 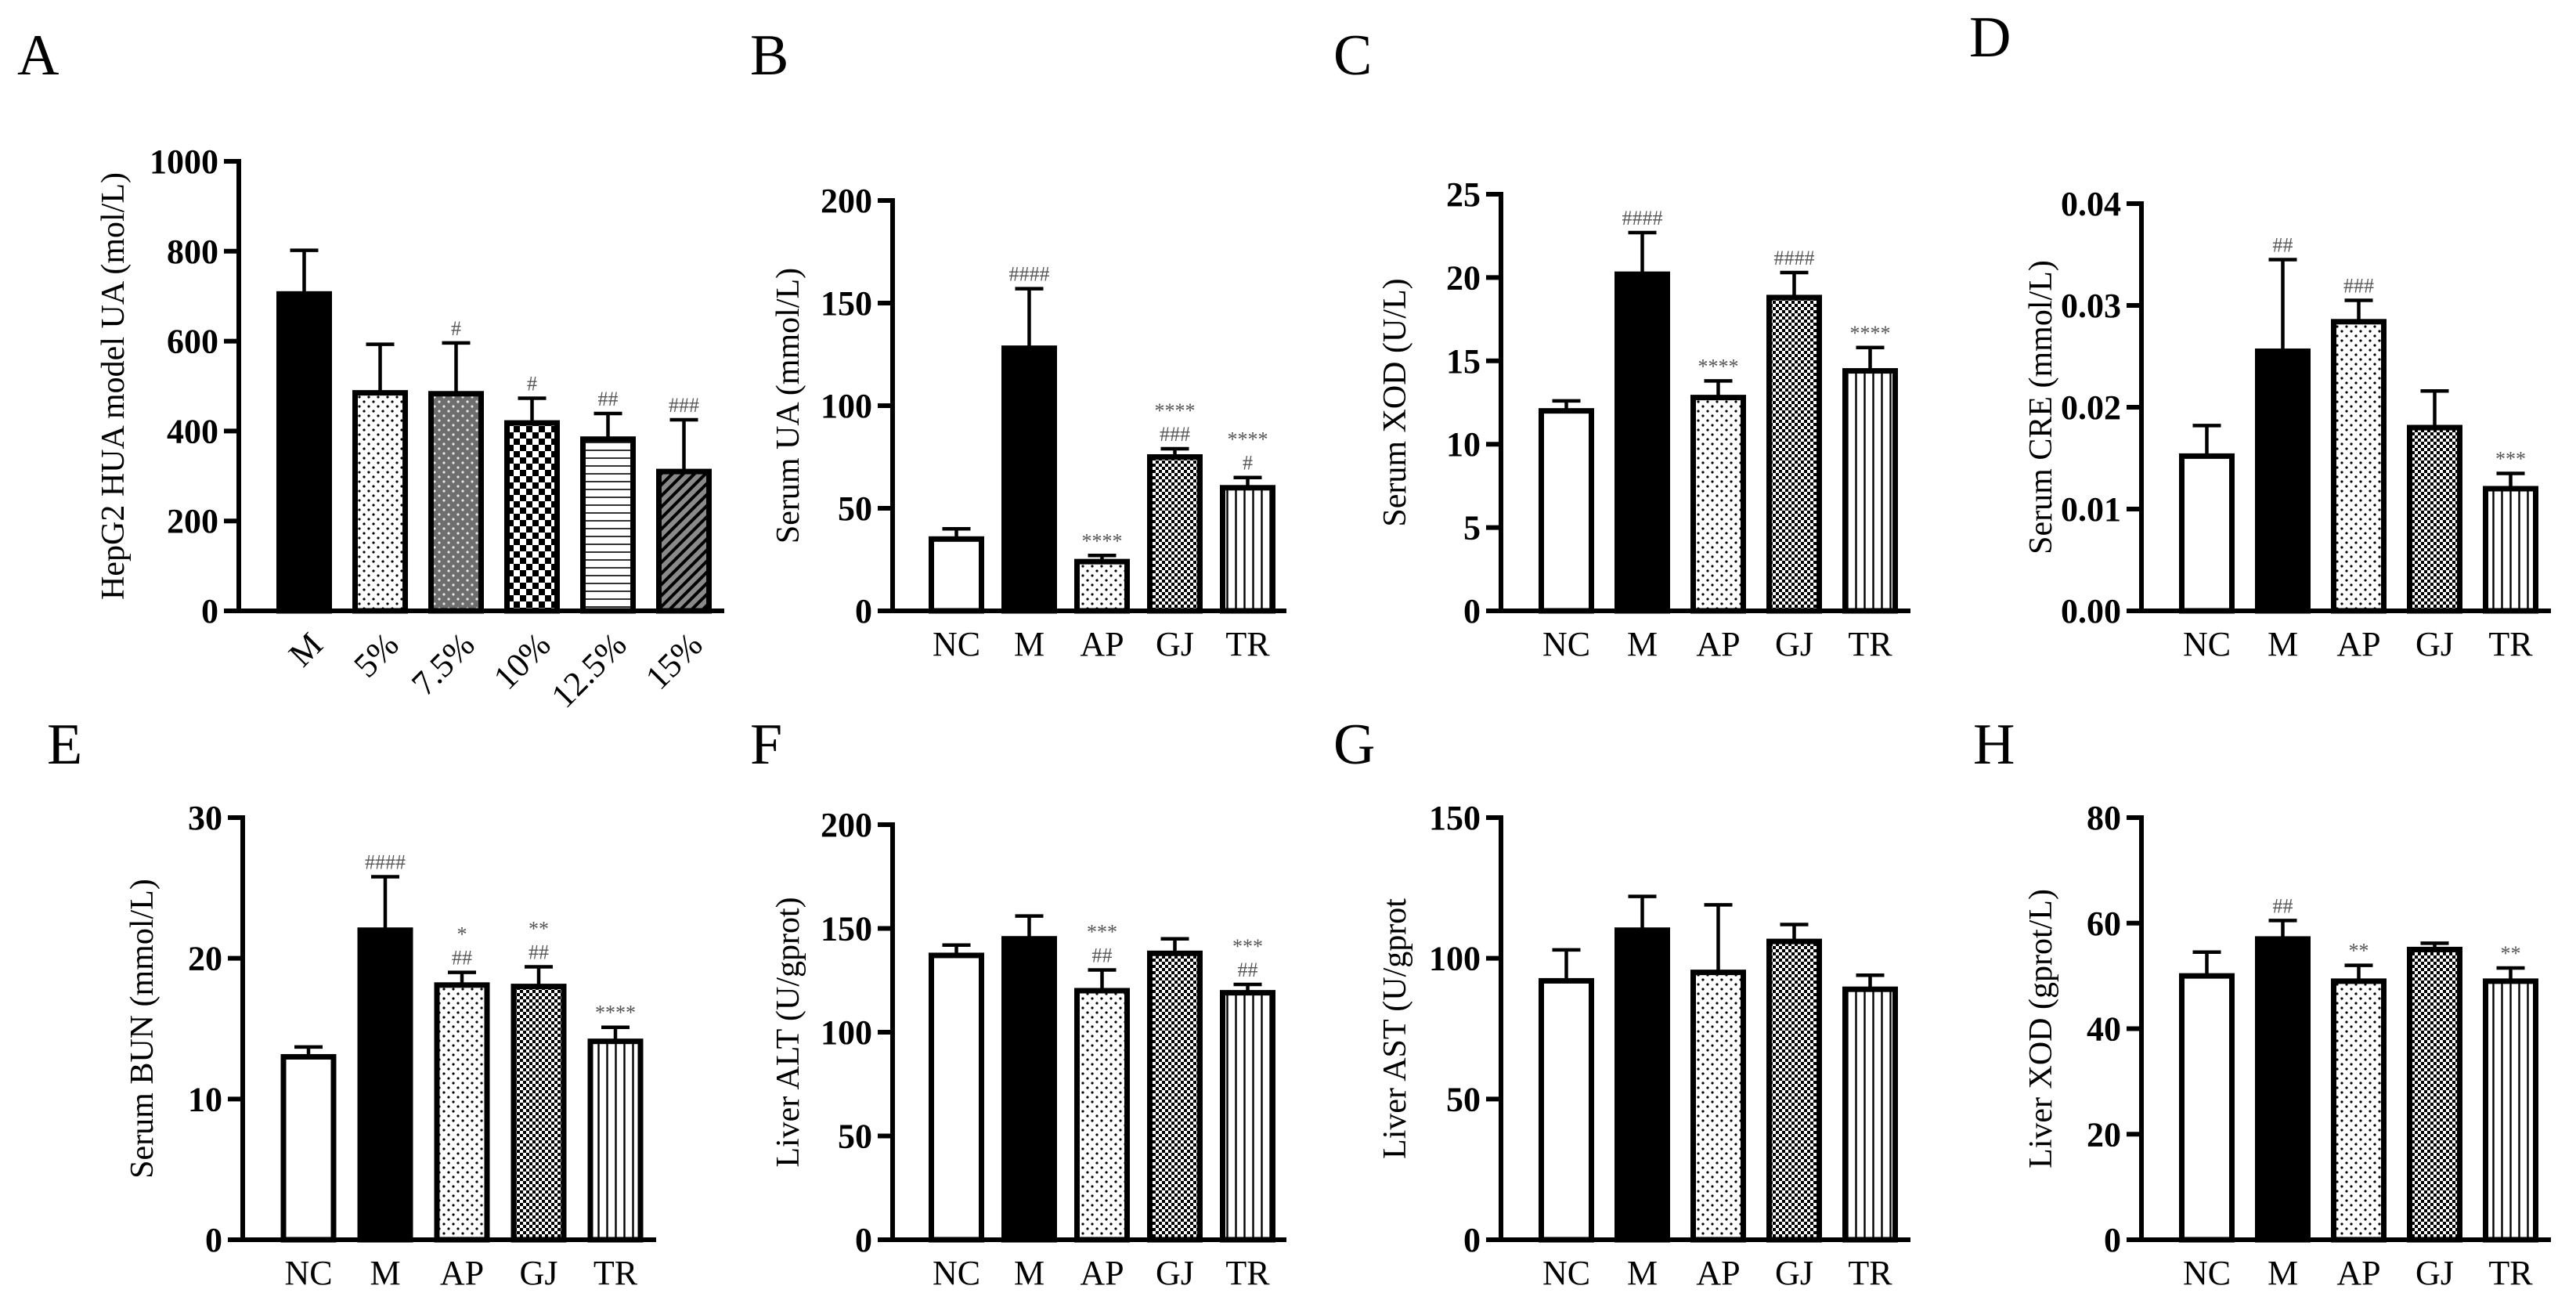 I want to click on panel-letter: H, so click(x=1994, y=745).